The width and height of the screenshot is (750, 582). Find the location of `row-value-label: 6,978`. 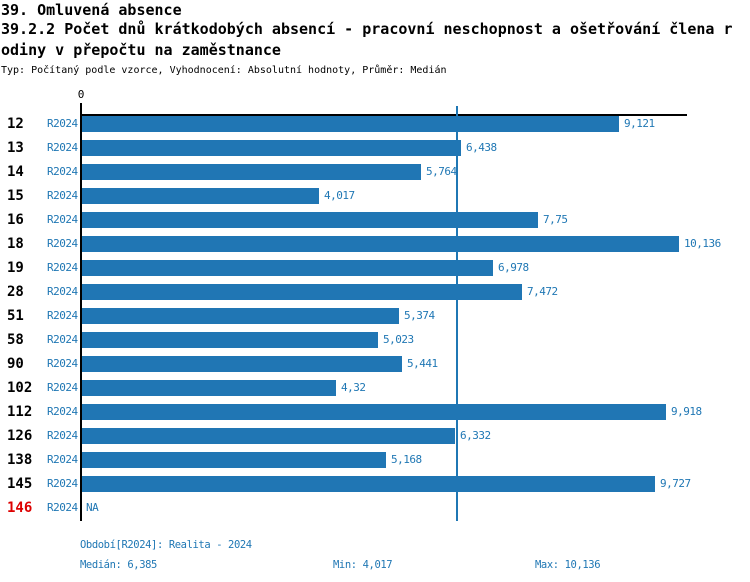

row-value-label: 6,978 is located at coordinates (513, 267).